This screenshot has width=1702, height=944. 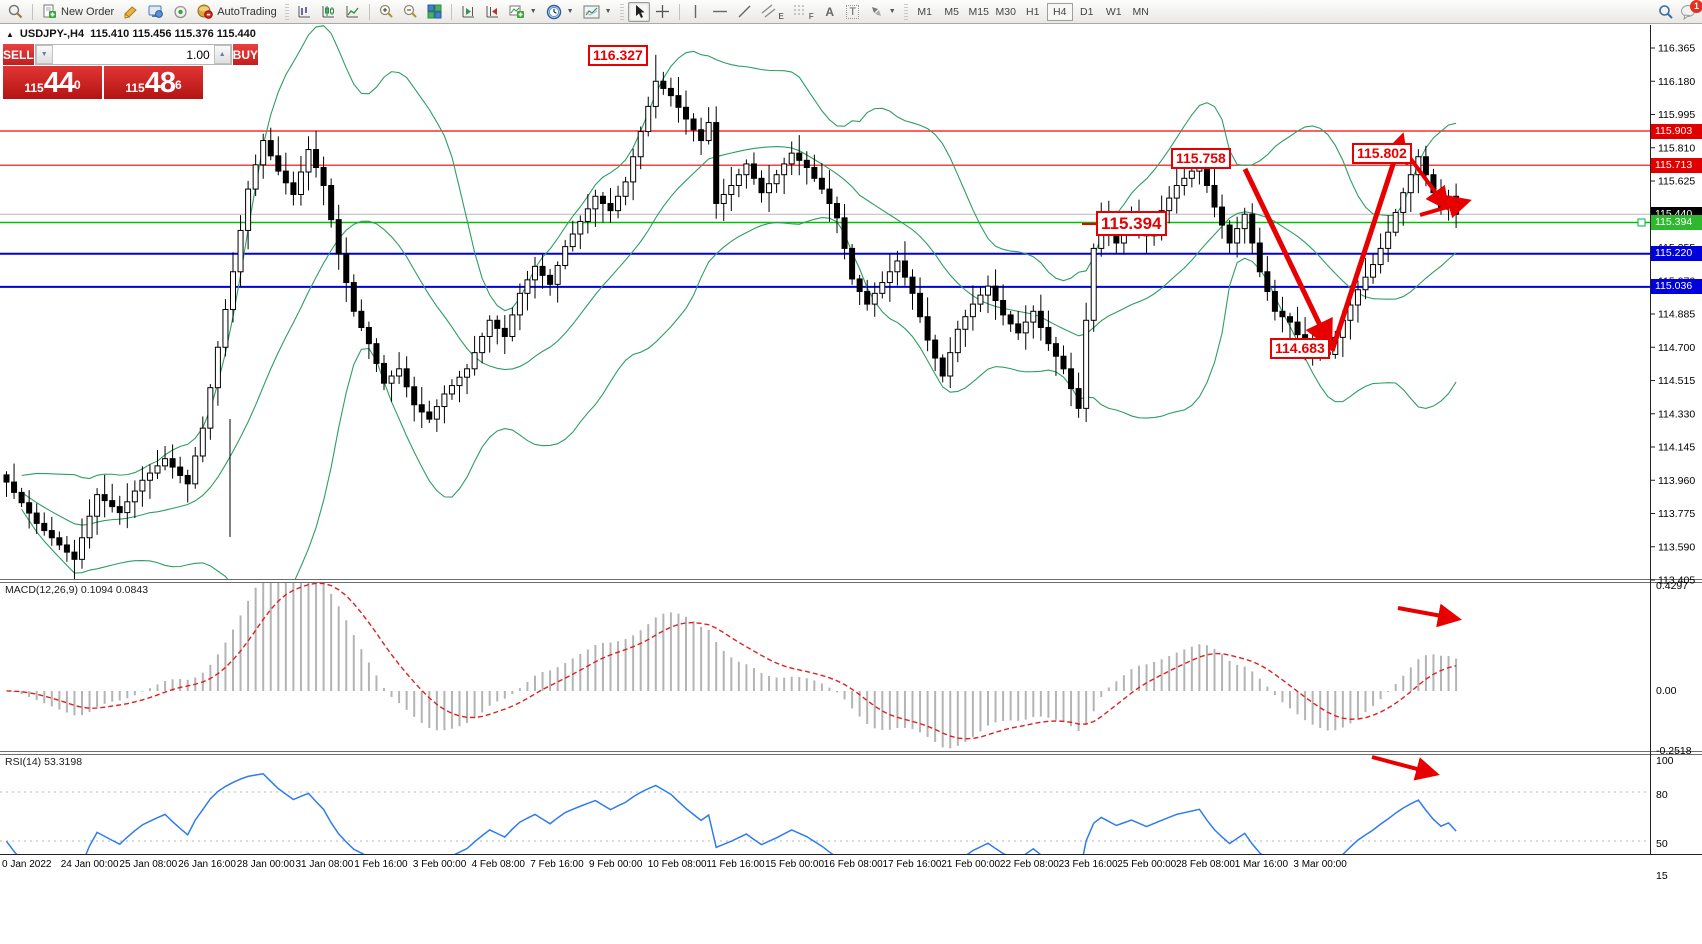 What do you see at coordinates (1131, 223) in the screenshot?
I see `annotation-flag-115.394: 115.394` at bounding box center [1131, 223].